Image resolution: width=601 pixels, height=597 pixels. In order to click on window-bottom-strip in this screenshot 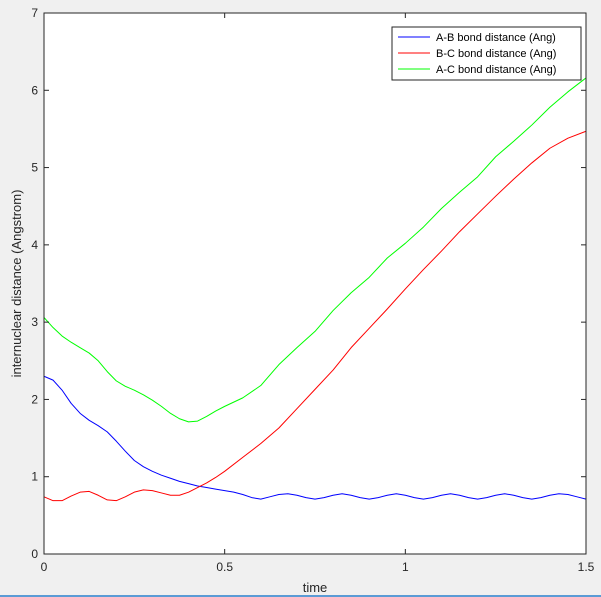, I will do `click(300, 596)`.